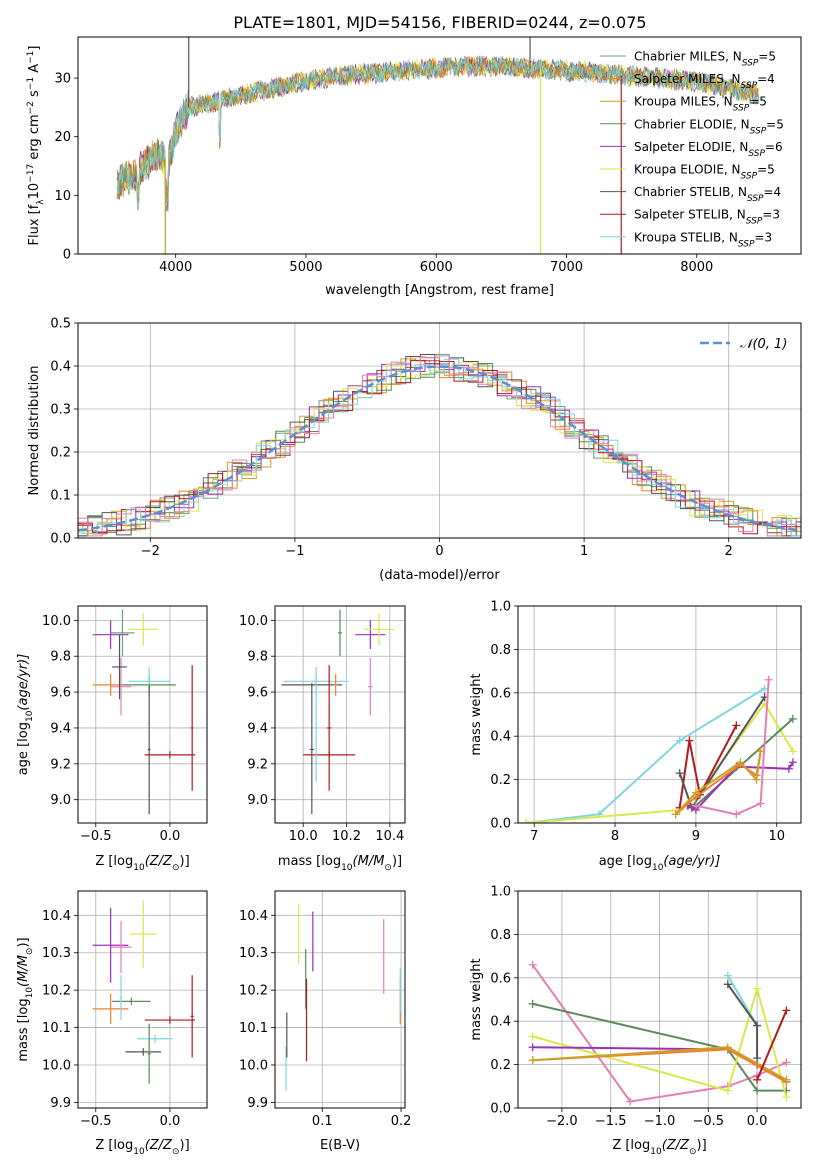  What do you see at coordinates (500, 1065) in the screenshot?
I see `y-tick-label: 0.2` at bounding box center [500, 1065].